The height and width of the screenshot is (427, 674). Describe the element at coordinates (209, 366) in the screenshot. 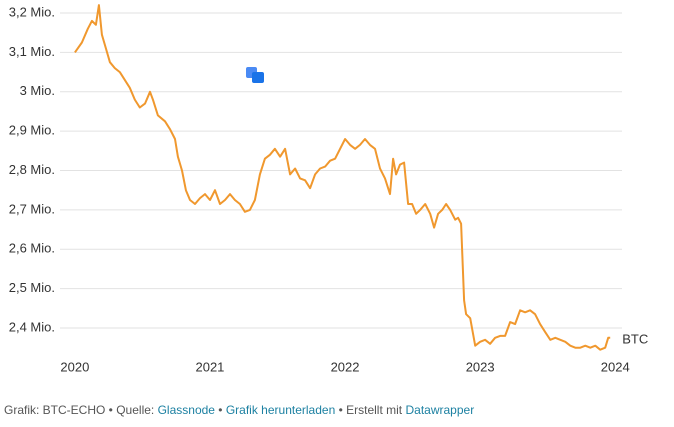

I see `x-tick-label: 2021` at that location.